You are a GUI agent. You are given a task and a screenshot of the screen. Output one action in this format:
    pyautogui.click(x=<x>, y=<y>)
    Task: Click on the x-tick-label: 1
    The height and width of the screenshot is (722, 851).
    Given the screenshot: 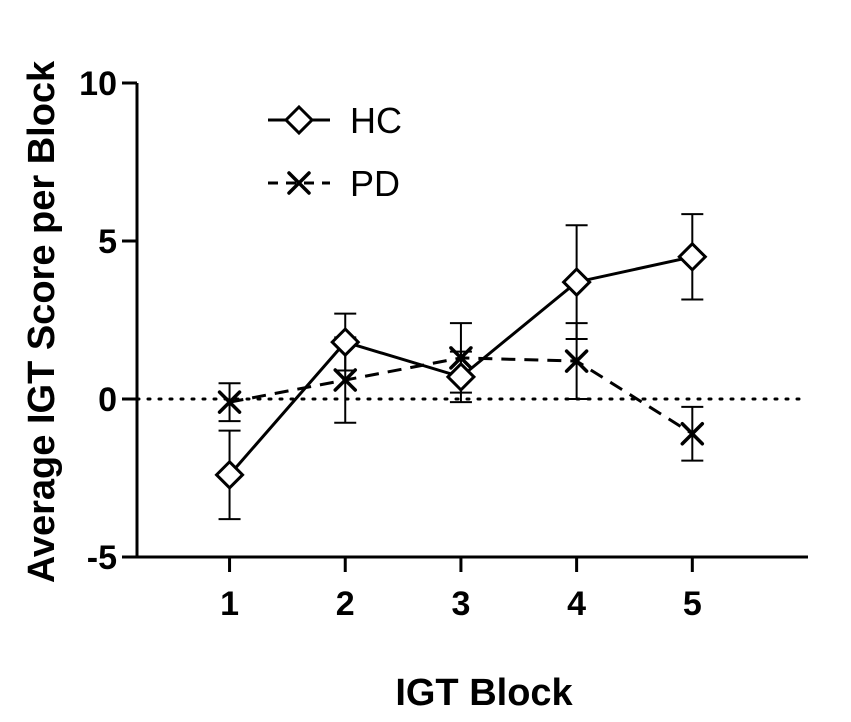 What is the action you would take?
    pyautogui.click(x=229, y=604)
    